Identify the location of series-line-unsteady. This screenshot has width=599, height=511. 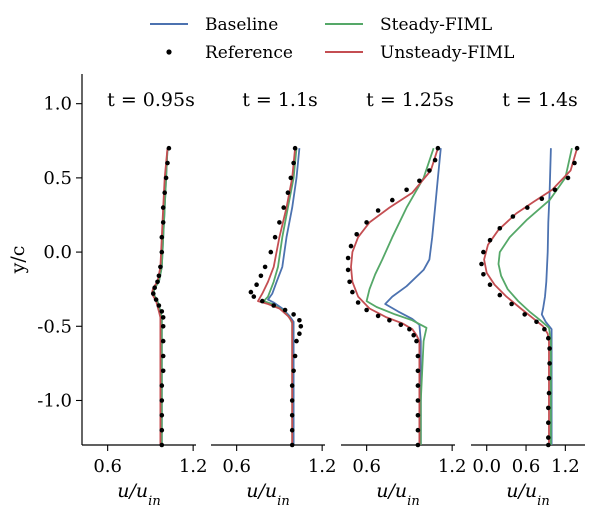
(530, 296).